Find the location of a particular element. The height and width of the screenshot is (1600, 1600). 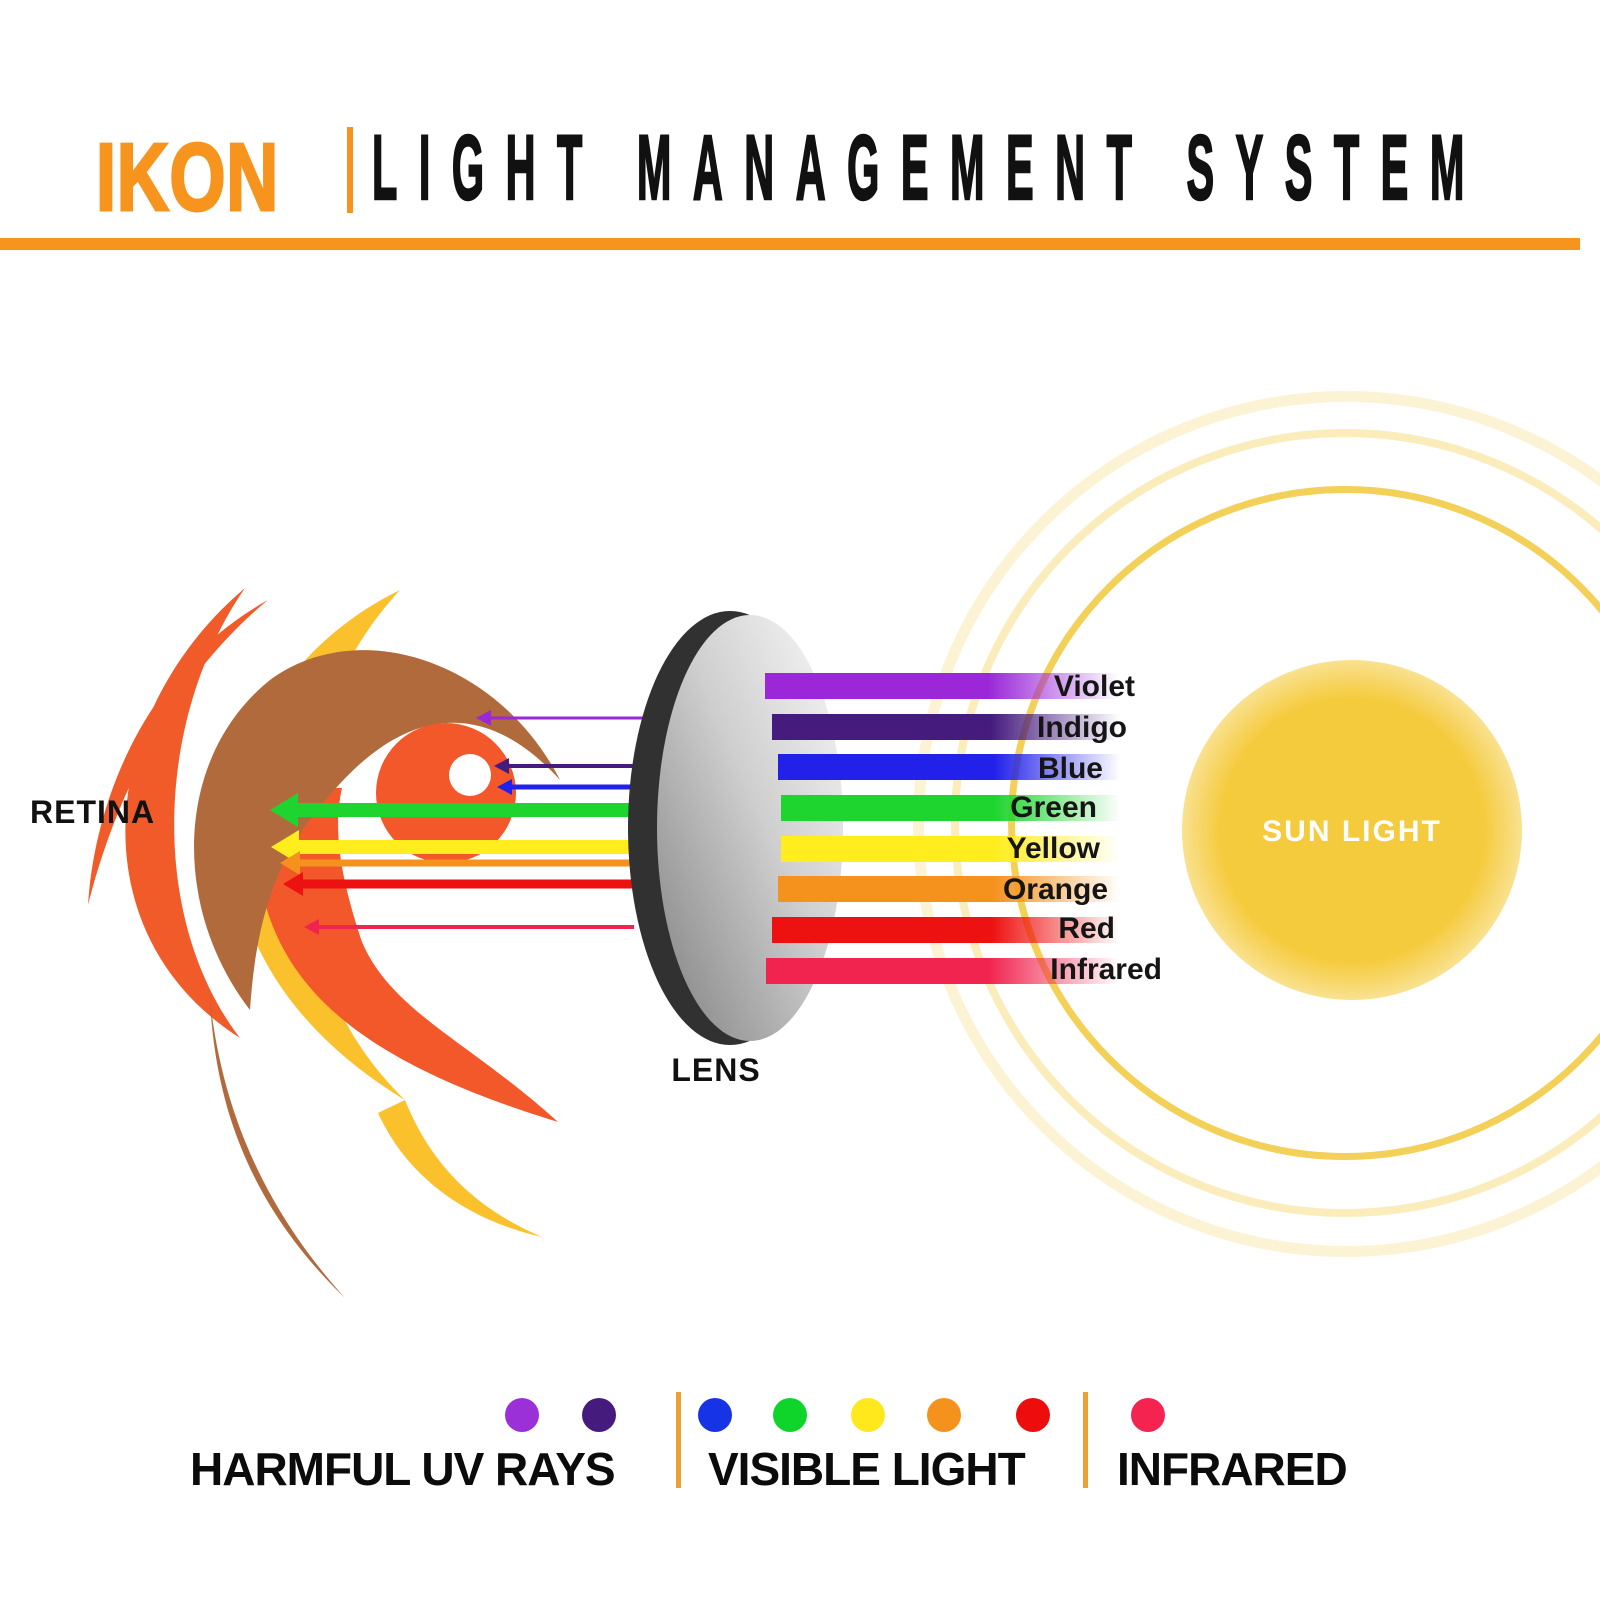

lens-label: LENS is located at coordinates (716, 1070).